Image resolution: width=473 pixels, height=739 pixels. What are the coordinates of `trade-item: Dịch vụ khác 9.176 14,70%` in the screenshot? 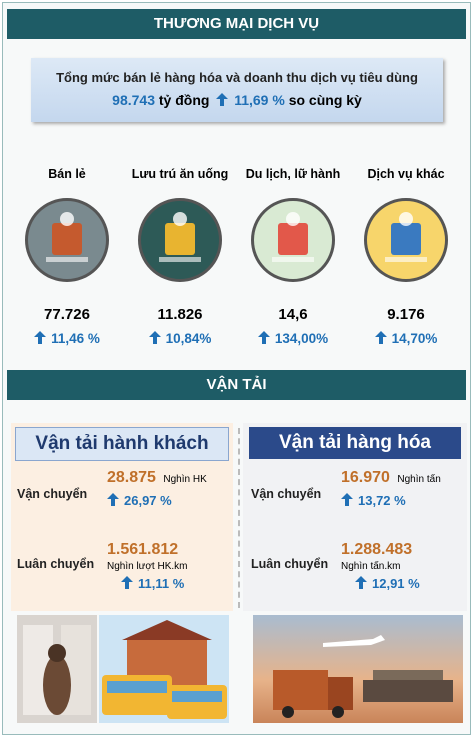 It's located at (406, 256).